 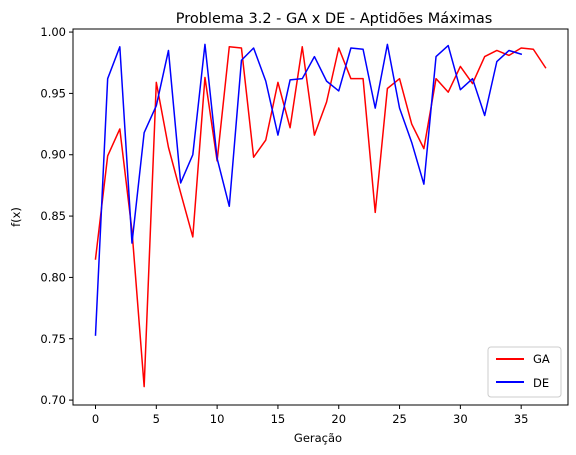 What do you see at coordinates (521, 419) in the screenshot?
I see `x-tick-label: 35` at bounding box center [521, 419].